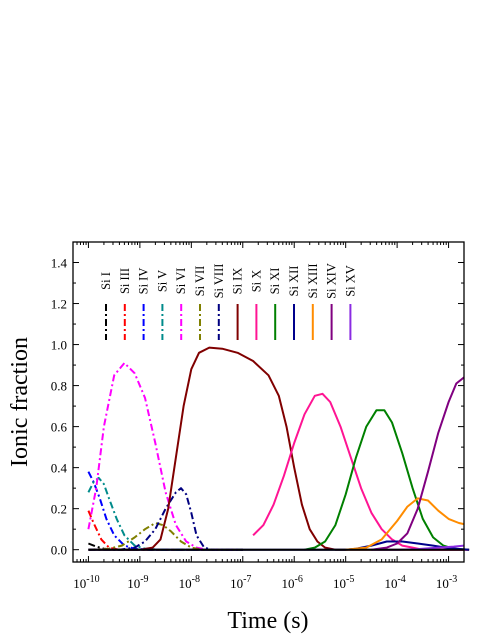 The image size is (491, 635). I want to click on x-axis-title: Time (s), so click(267, 621).